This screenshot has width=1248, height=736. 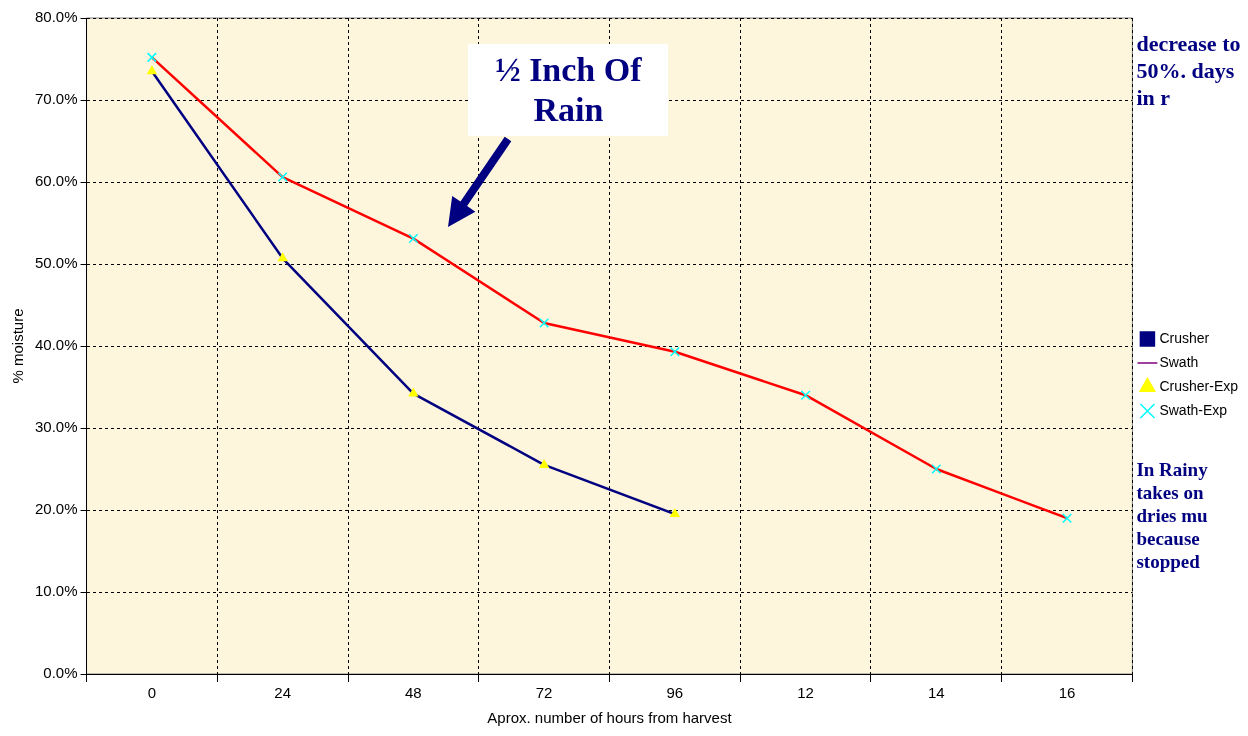 I want to click on y-tick-label: 80.0%, so click(x=56, y=17).